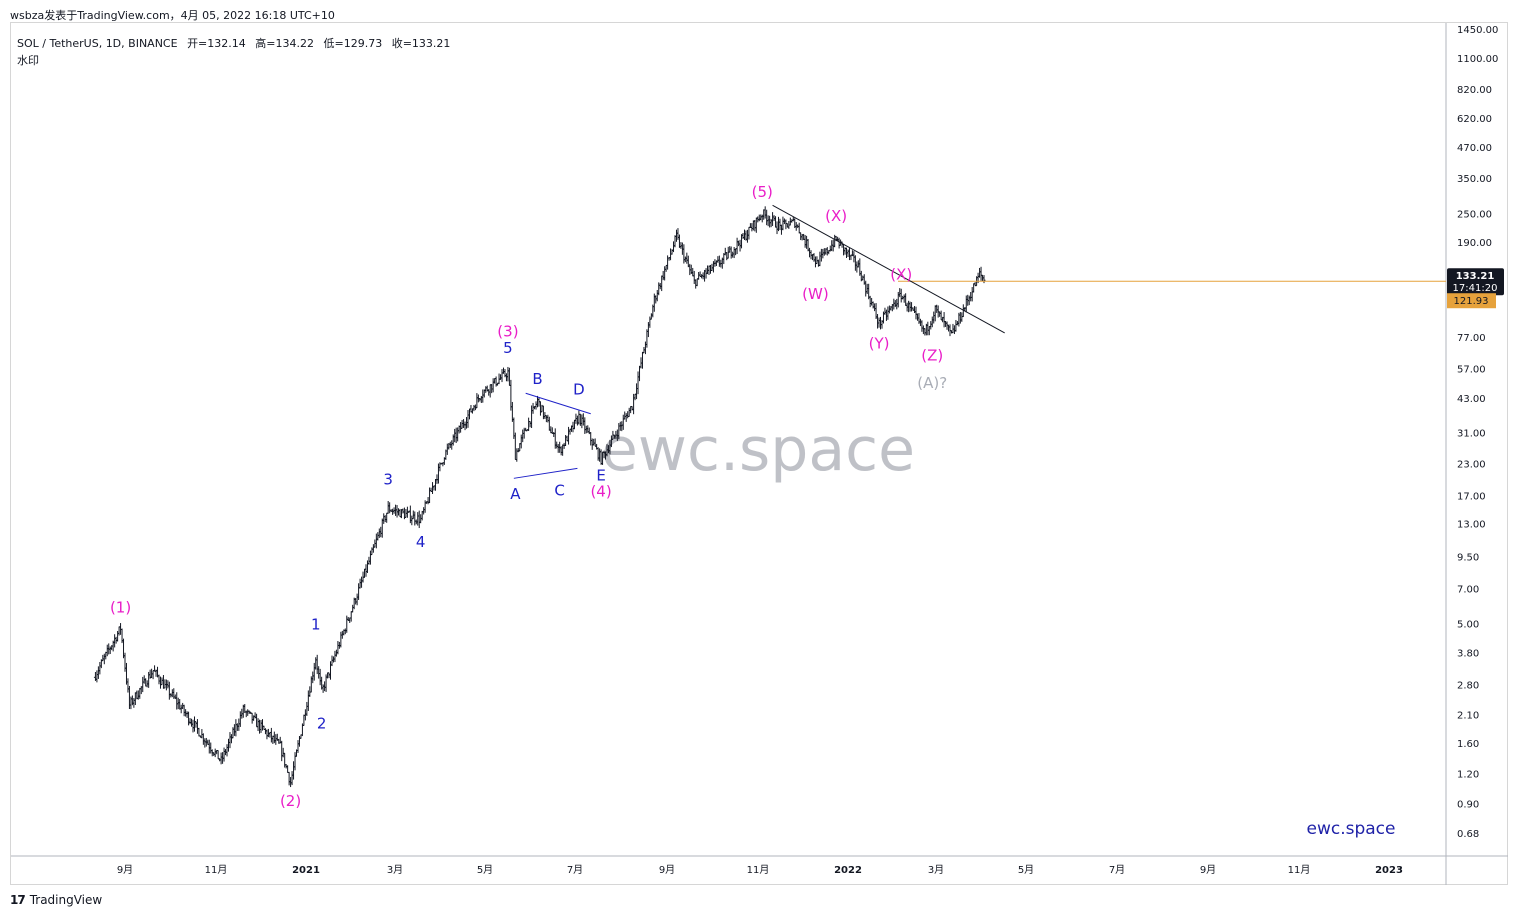 This screenshot has width=1519, height=920. I want to click on triangle-upper-line, so click(558, 403).